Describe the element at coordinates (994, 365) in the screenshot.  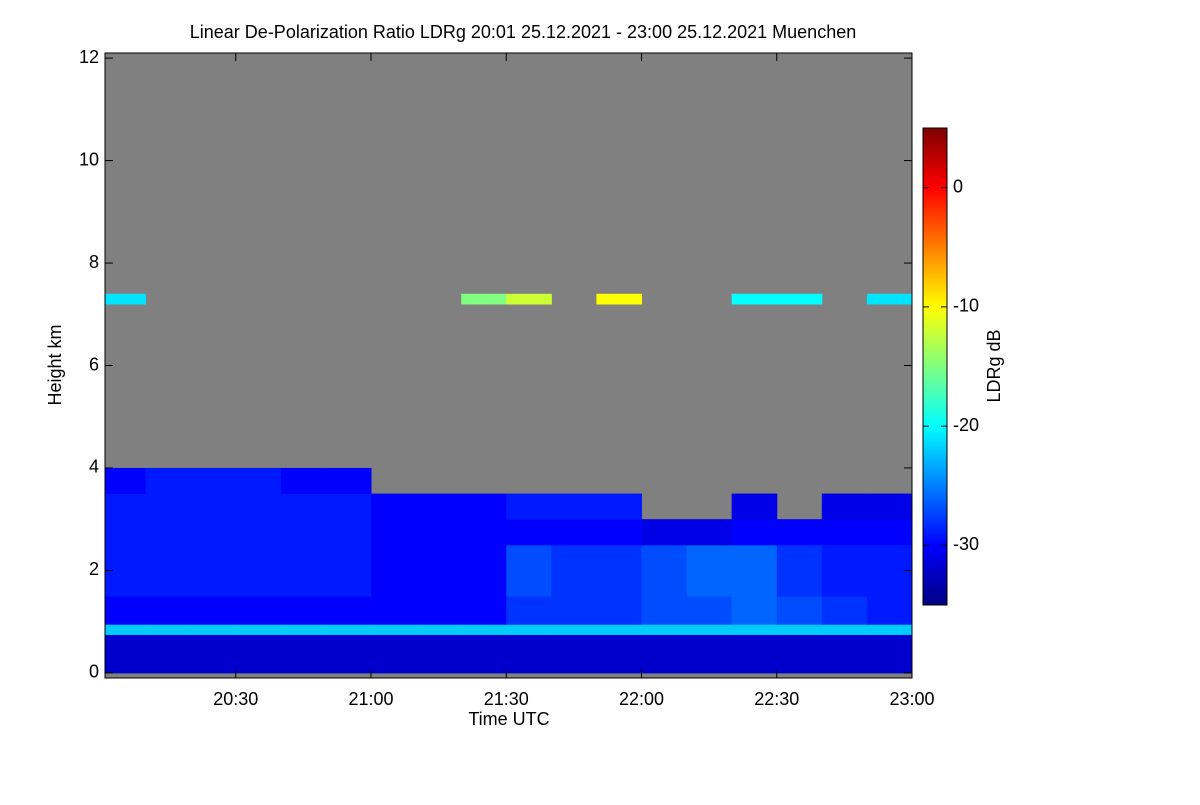
I see `colorbar-label: LDRg dB` at that location.